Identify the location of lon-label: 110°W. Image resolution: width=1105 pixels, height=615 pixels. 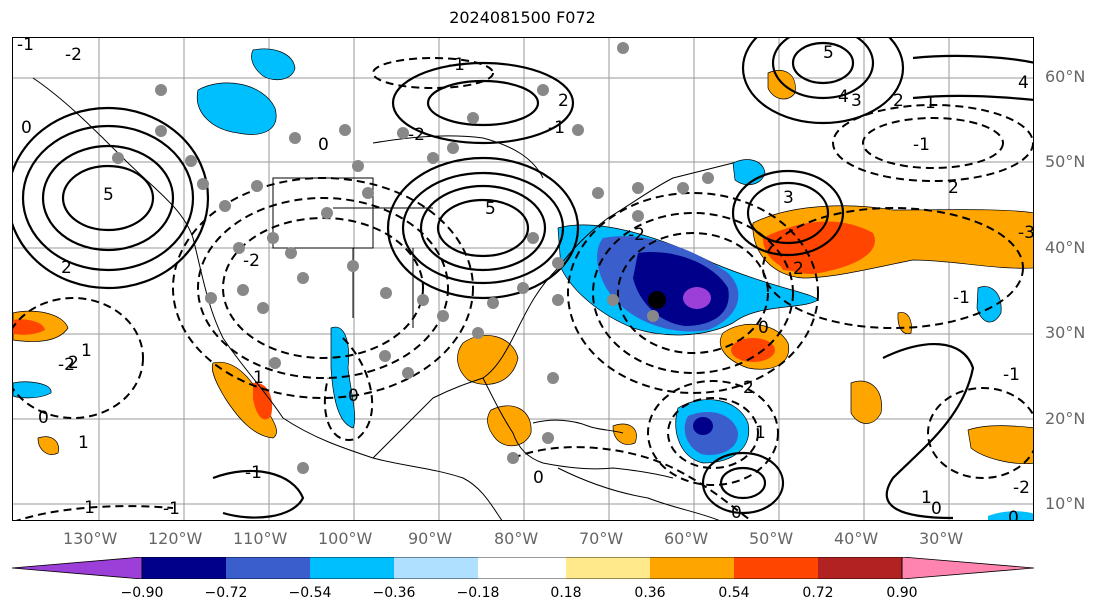
(260, 538).